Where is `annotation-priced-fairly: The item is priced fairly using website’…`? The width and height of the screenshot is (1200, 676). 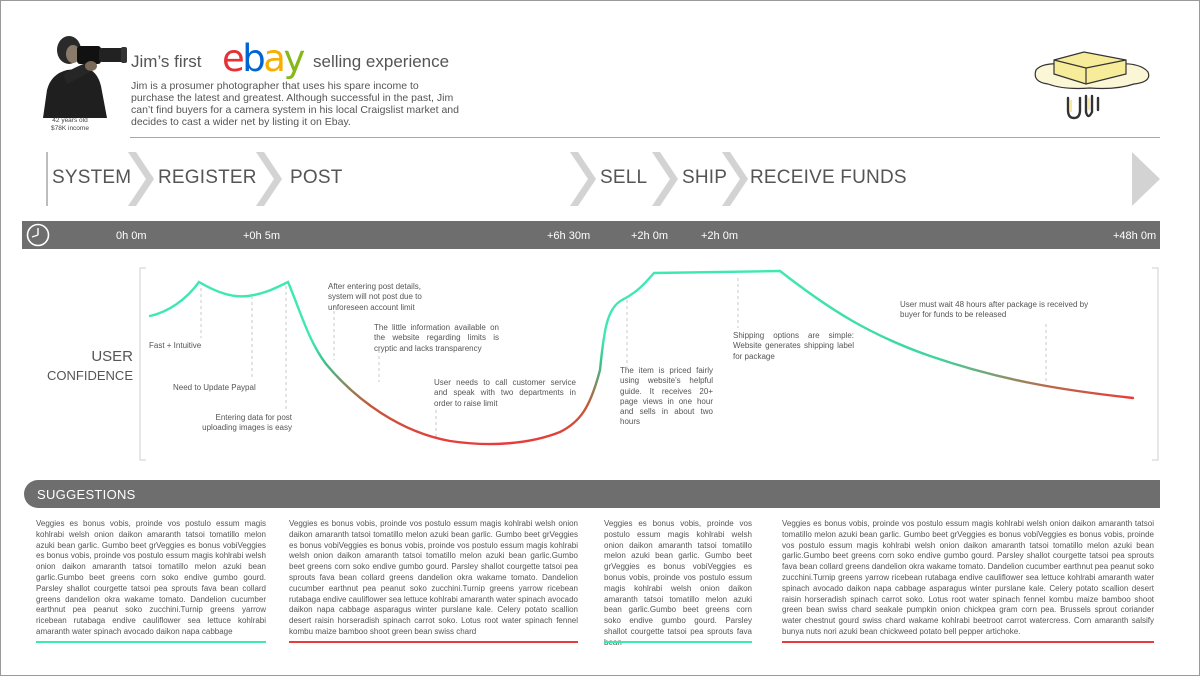
annotation-priced-fairly: The item is priced fairly using website’… is located at coordinates (666, 396).